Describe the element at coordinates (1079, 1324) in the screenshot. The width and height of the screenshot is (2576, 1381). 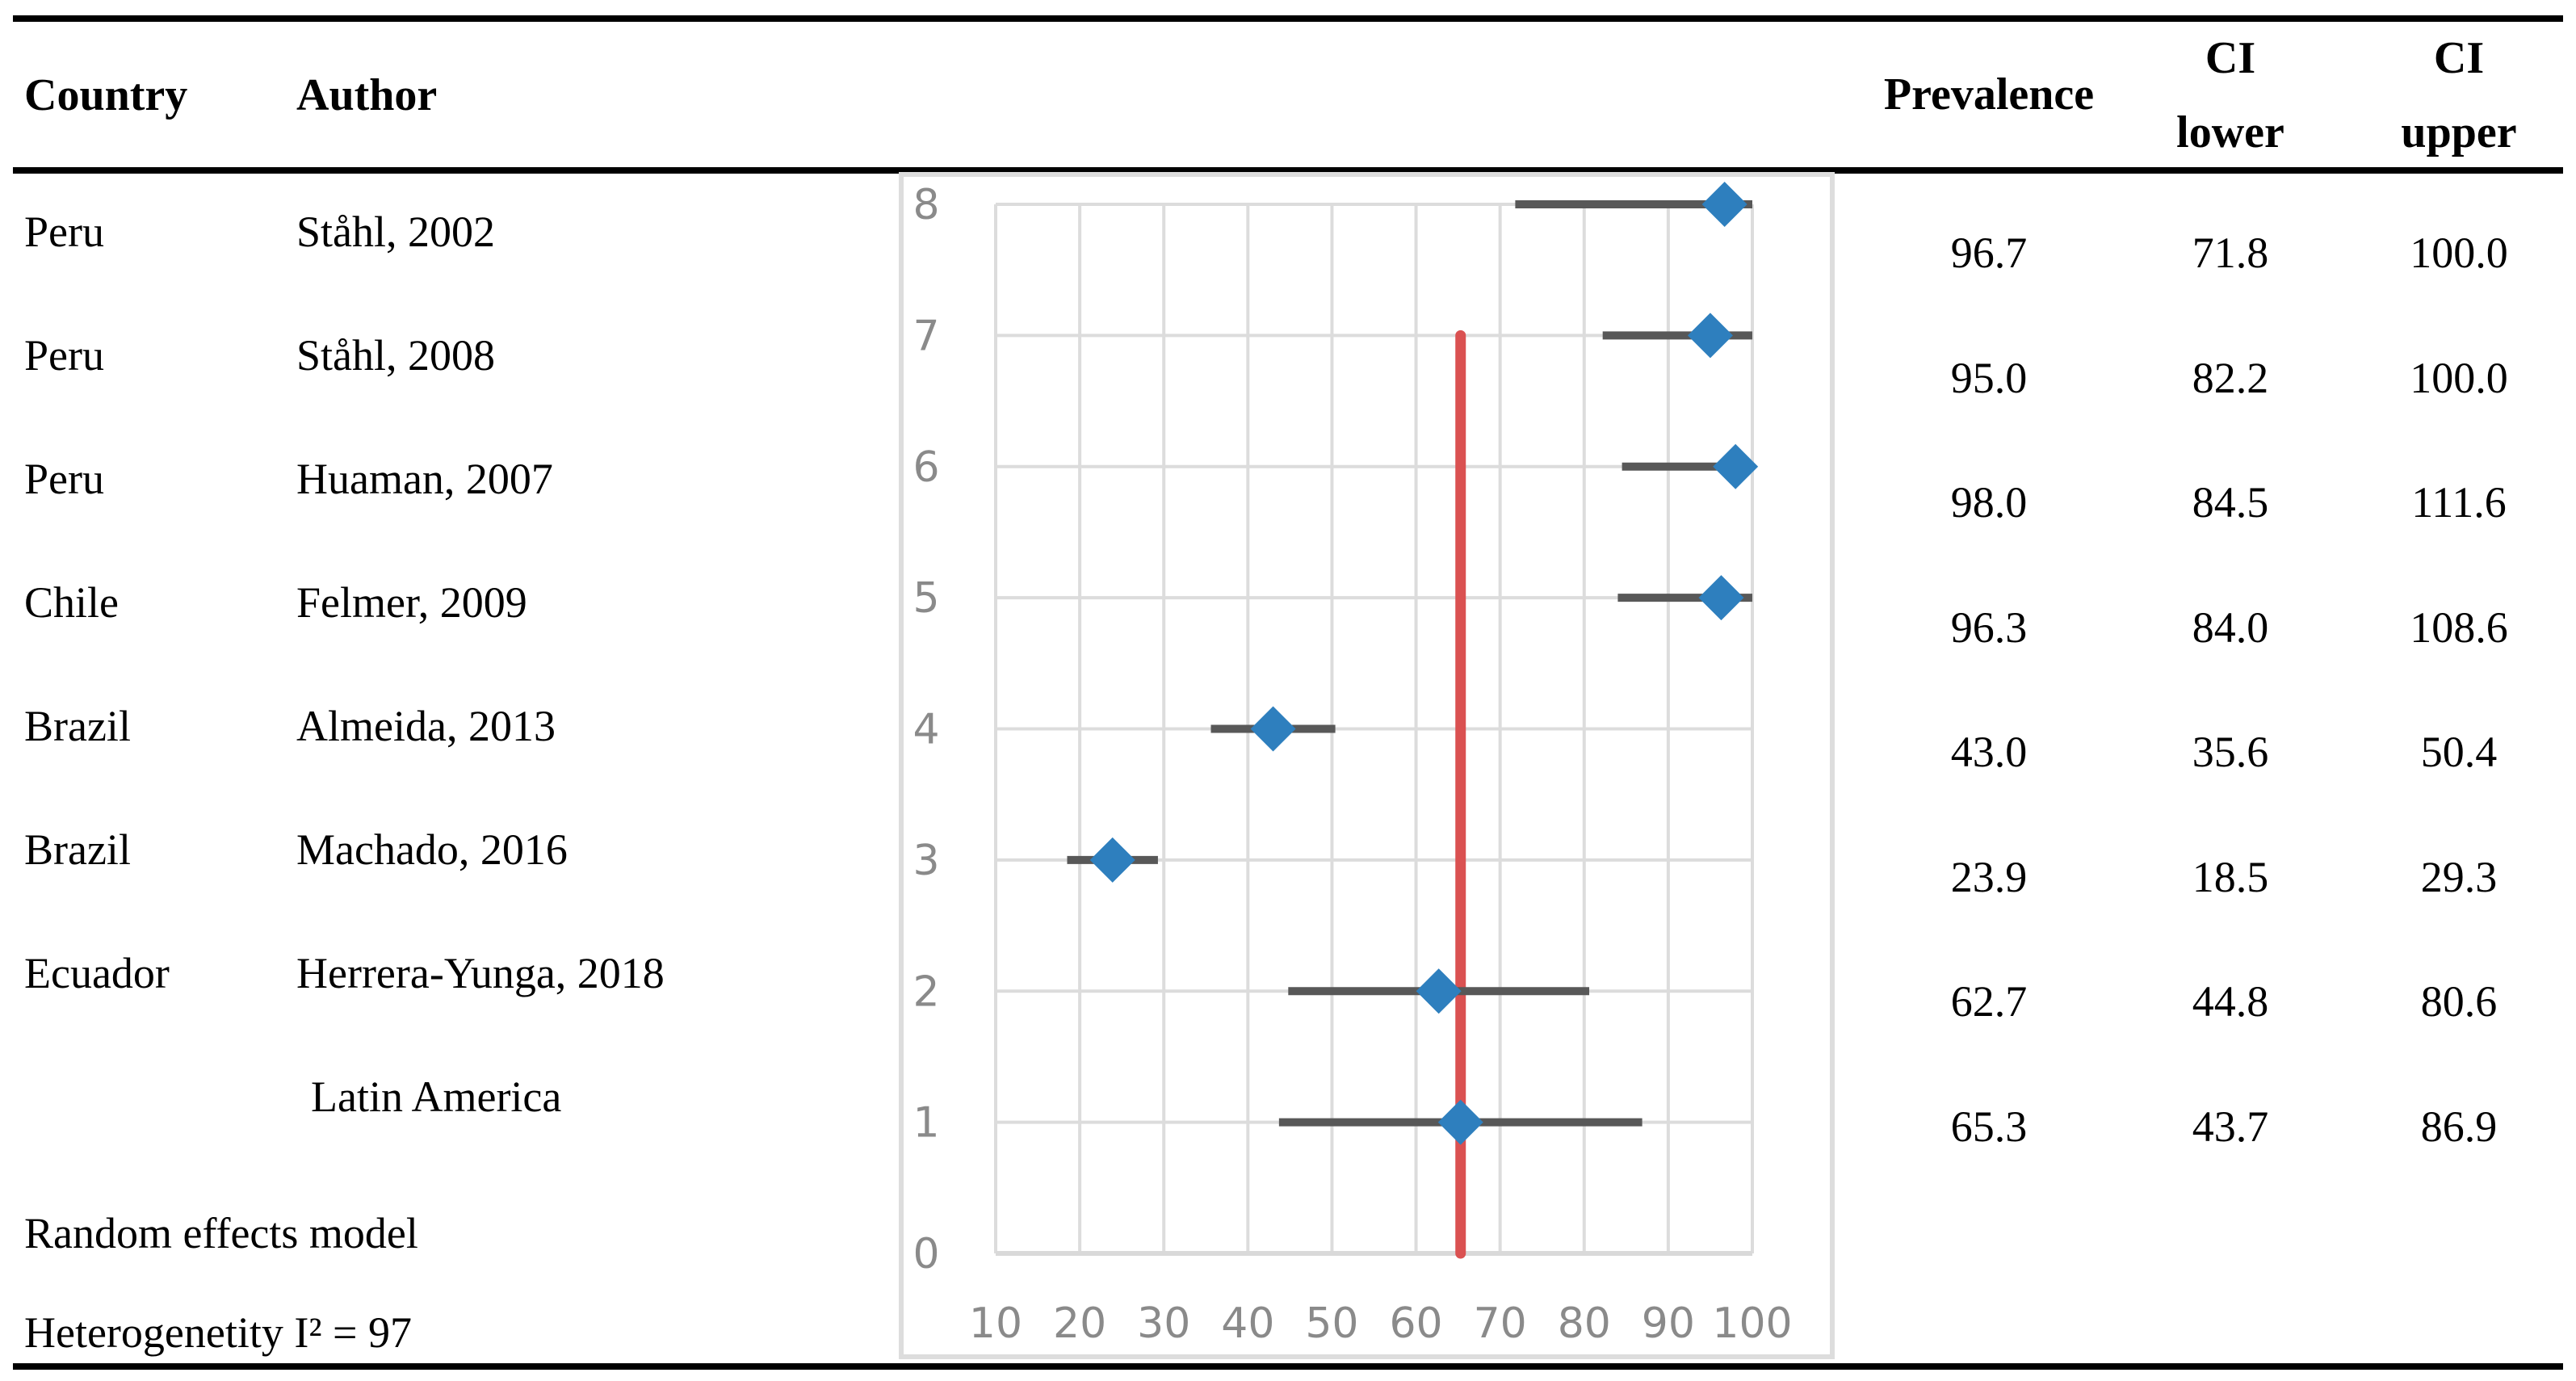
I see `x-axis-label-20: 20` at that location.